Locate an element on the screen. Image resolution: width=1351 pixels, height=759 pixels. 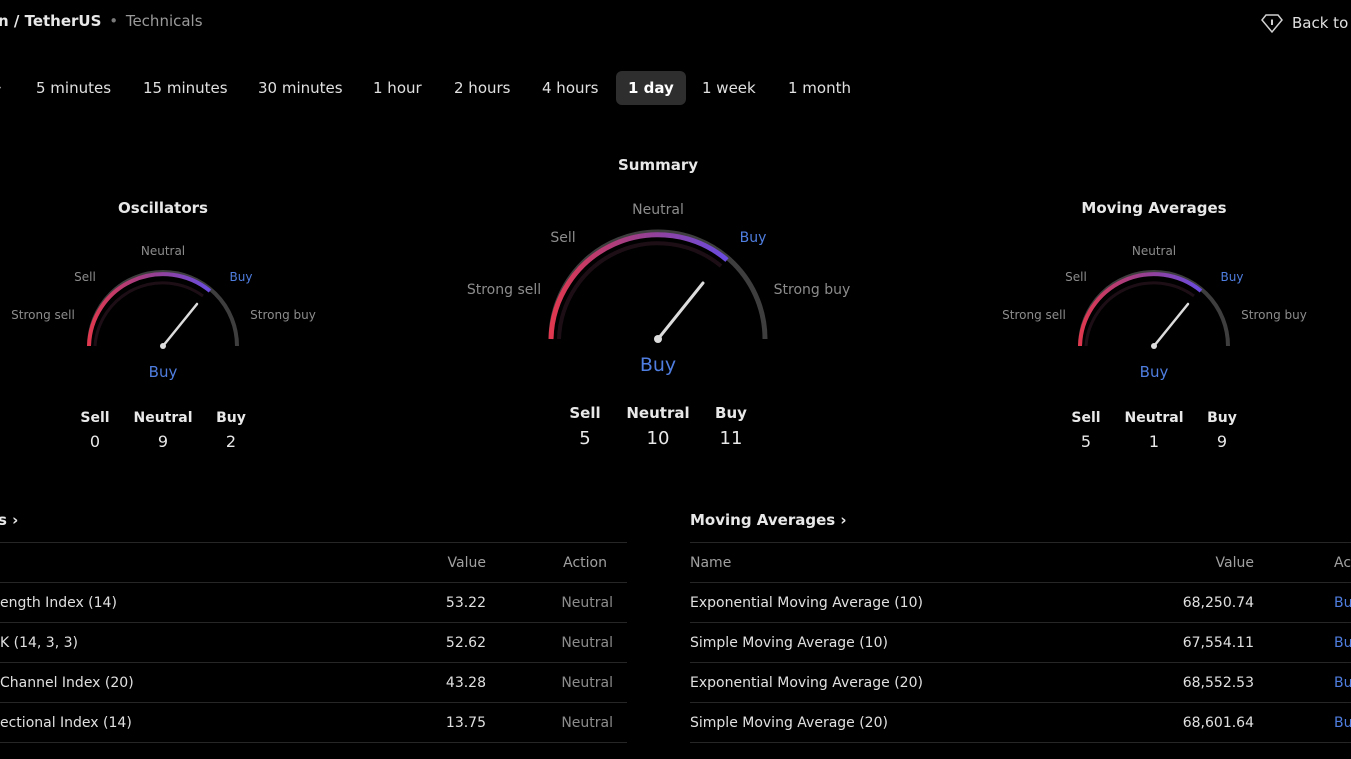
sum-count-buy: Buy 11 is located at coordinates (731, 426).